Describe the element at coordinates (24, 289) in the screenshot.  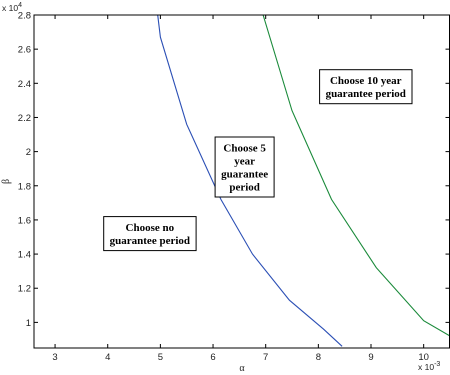
I see `y-tick-label: 1.2` at that location.